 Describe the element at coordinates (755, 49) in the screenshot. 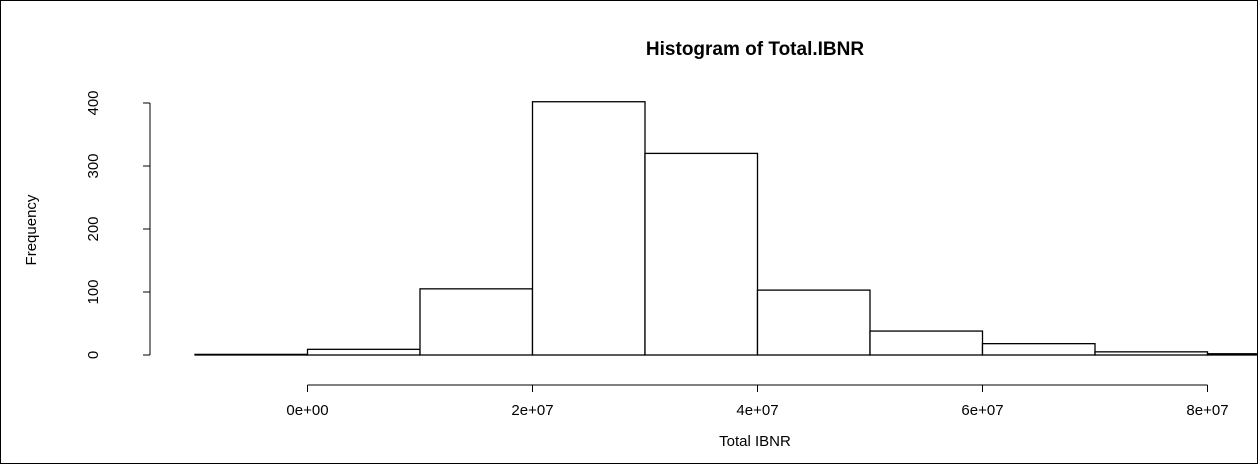

I see `chart-title: Histogram of Total.IBNR` at that location.